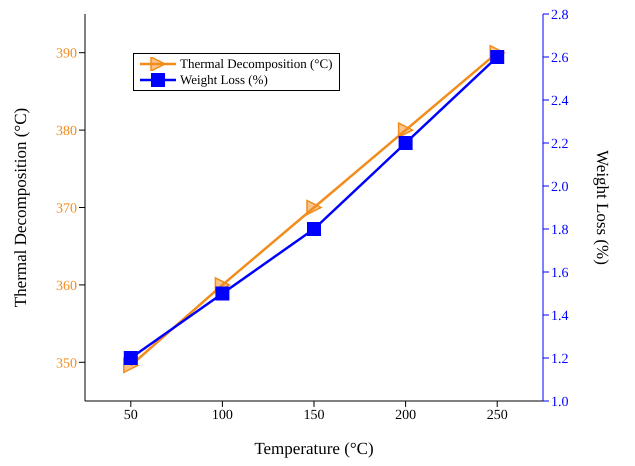 This screenshot has height=466, width=635. What do you see at coordinates (559, 273) in the screenshot?
I see `y2-tick-label: 1.6` at bounding box center [559, 273].